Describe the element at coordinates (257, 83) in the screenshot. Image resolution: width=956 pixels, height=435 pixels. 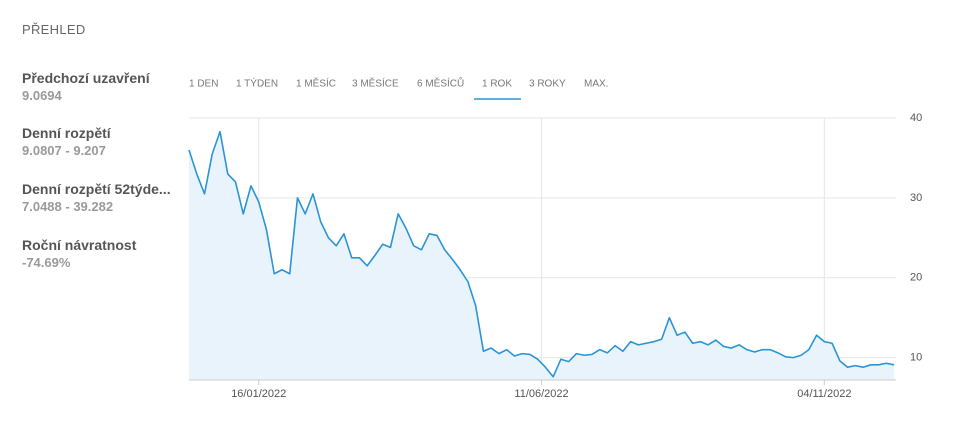
I see `range-tab: 1 TÝDEN` at that location.